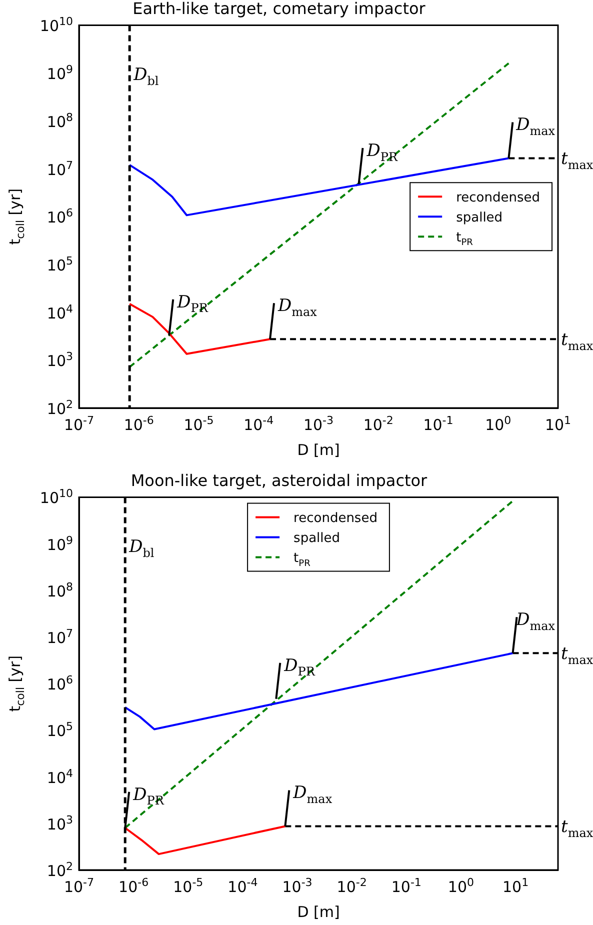 This screenshot has height=925, width=593. Describe the element at coordinates (279, 9) in the screenshot. I see `chart-title: Earth-like target, cometary impactor` at that location.